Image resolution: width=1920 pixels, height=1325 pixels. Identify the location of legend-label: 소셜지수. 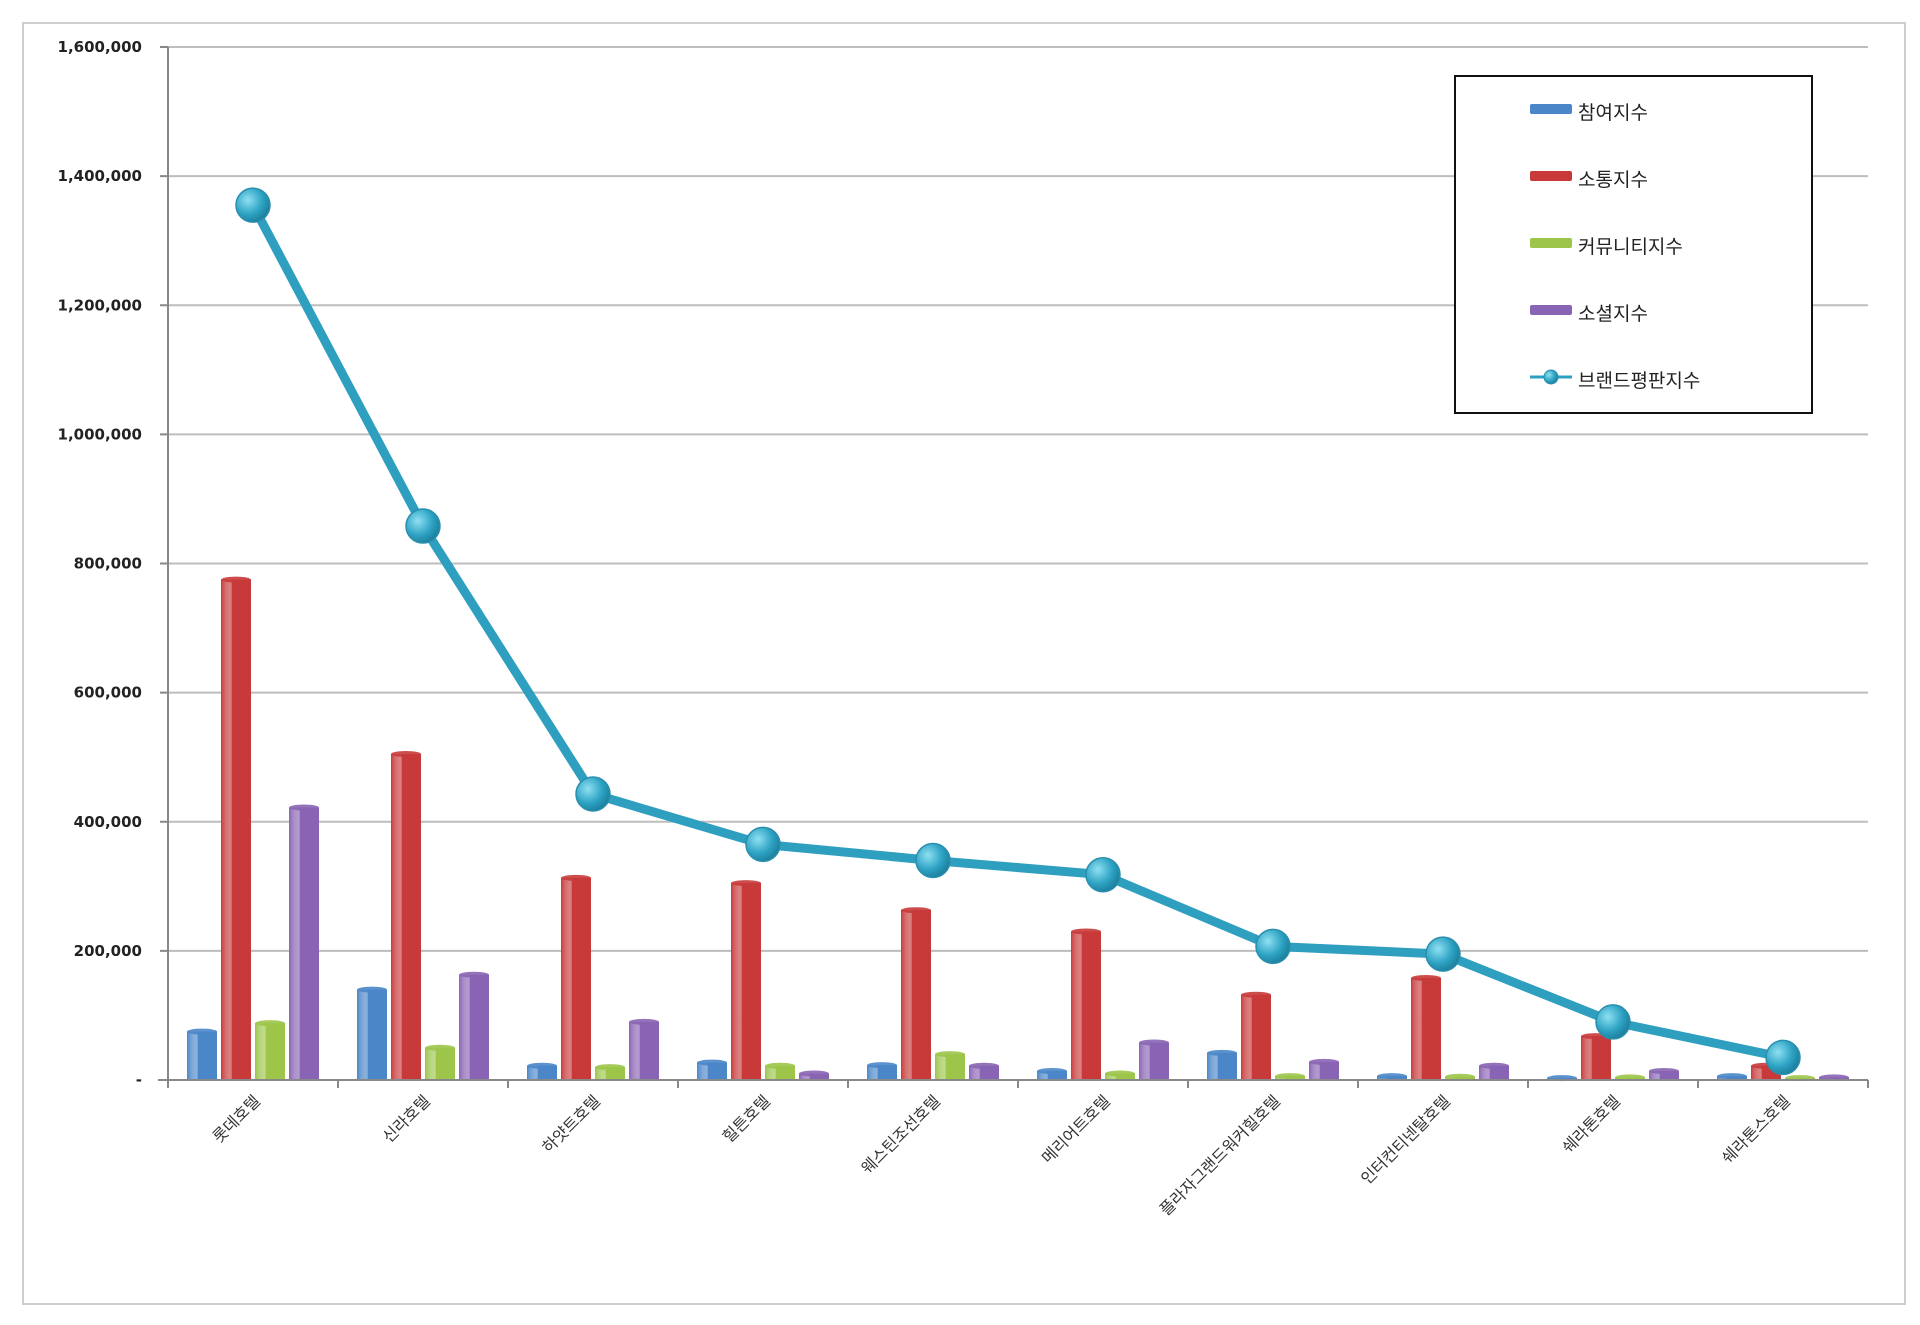
(1613, 314).